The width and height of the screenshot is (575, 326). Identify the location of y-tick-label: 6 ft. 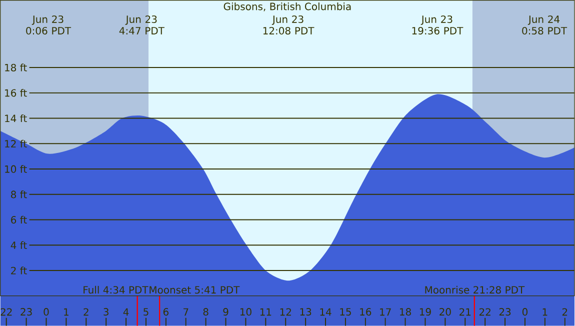
(19, 220).